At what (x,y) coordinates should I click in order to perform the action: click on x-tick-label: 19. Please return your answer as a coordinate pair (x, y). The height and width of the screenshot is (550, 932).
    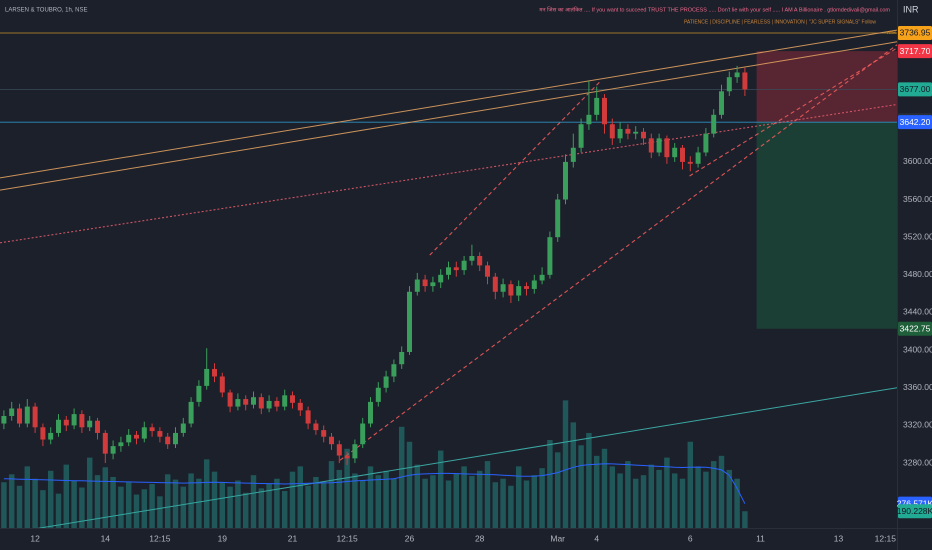
    Looking at the image, I should click on (223, 538).